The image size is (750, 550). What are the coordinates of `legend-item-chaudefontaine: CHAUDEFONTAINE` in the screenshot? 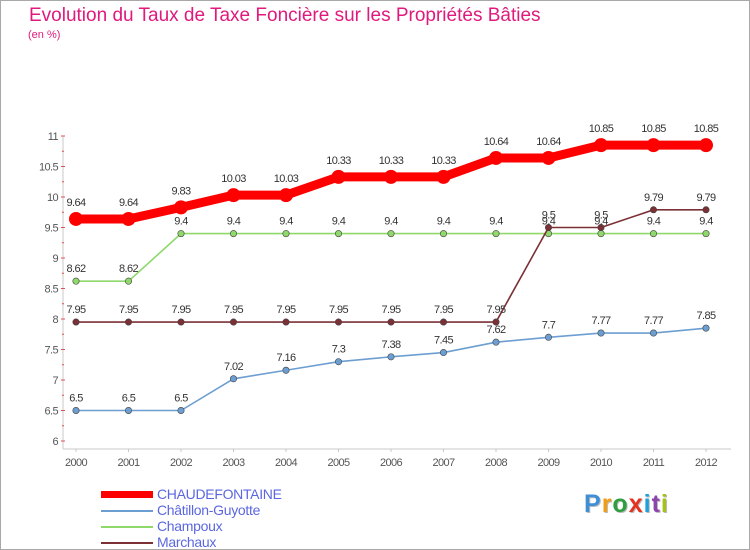 It's located at (231, 494).